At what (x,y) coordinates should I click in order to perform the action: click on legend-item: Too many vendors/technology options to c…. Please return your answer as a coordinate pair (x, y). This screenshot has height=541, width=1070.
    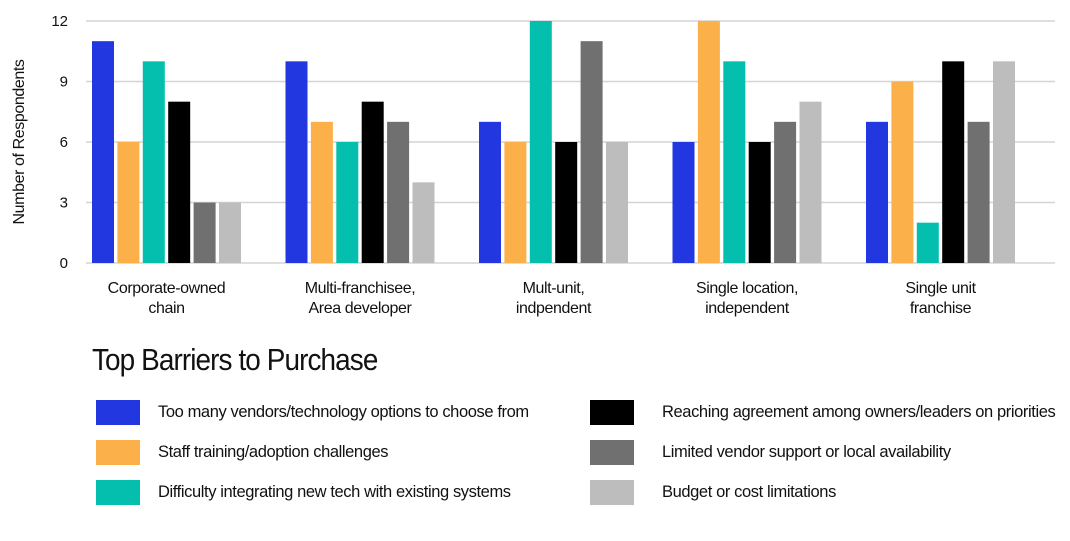
    Looking at the image, I should click on (312, 412).